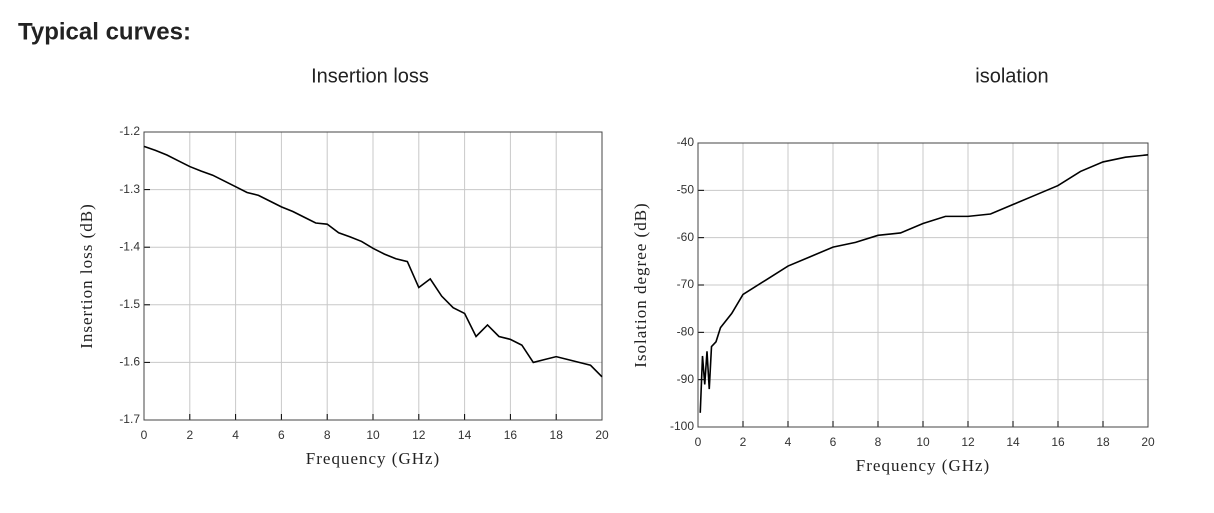 The height and width of the screenshot is (513, 1214). Describe the element at coordinates (129, 246) in the screenshot. I see `y-tick-label: -1.4` at that location.